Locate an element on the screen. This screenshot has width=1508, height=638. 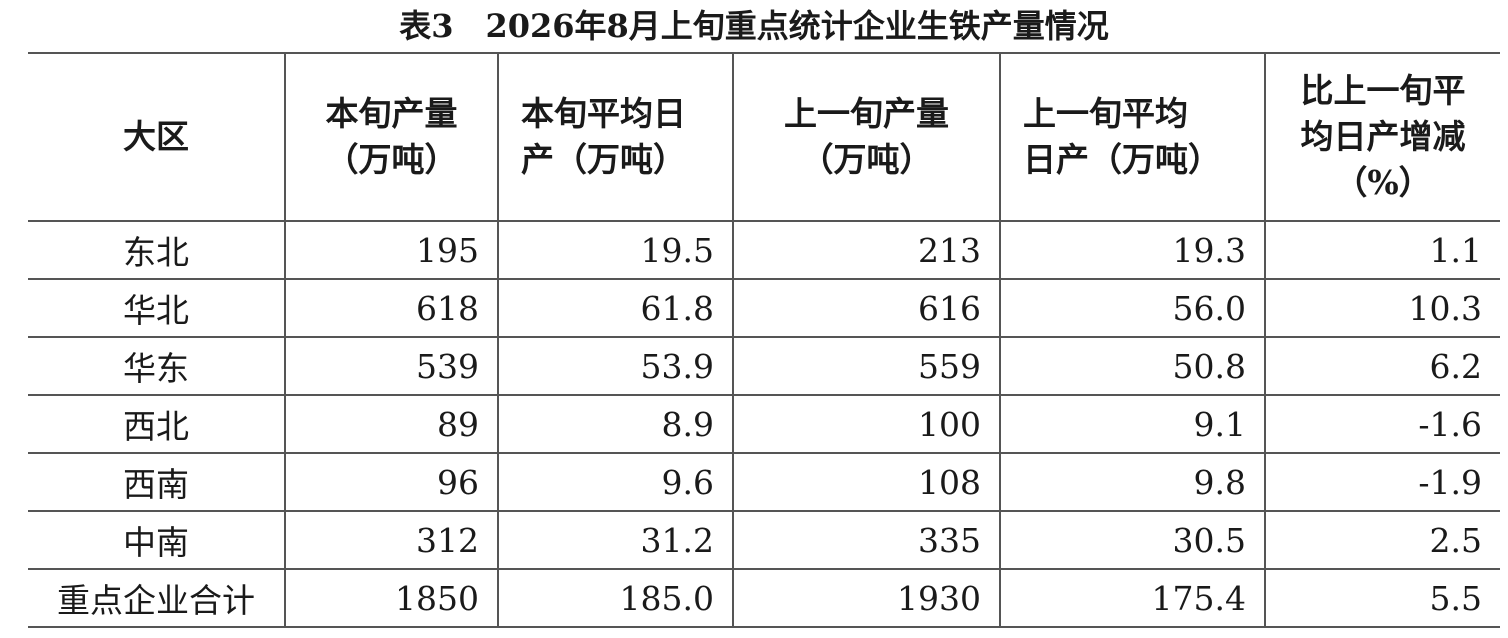
header-line: 本旬产量 is located at coordinates (391, 113).